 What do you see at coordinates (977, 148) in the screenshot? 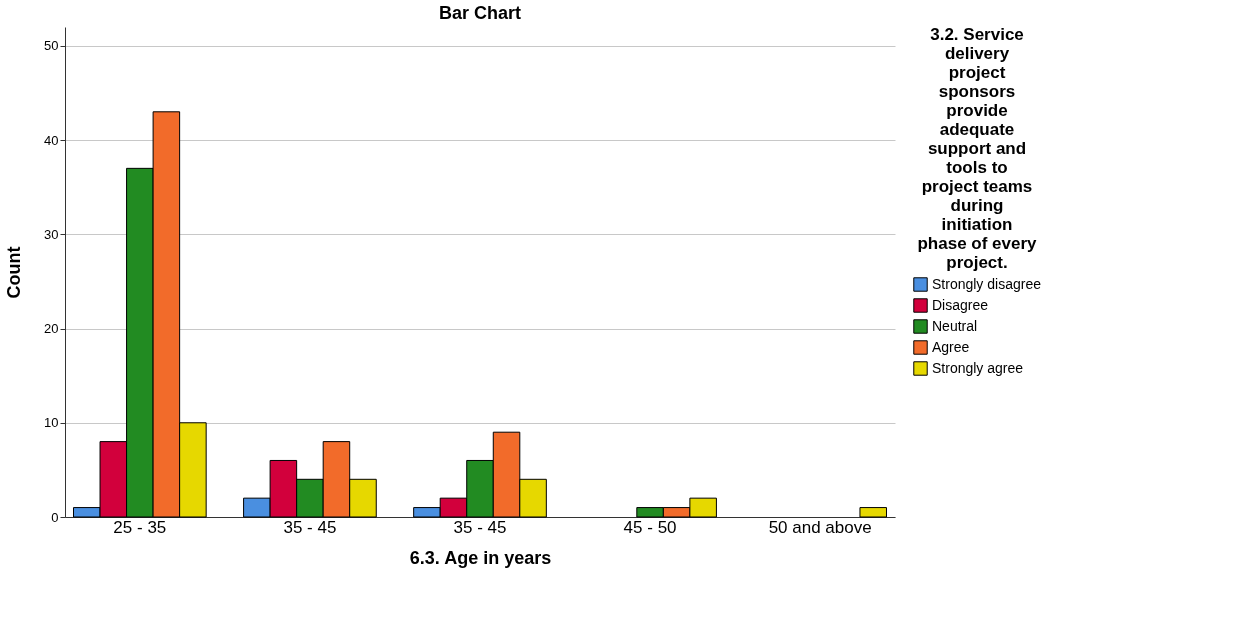
I see `text: 3.2. Service delivery project sponsors provide adequate support and tools to project teams during initiation phase of every project.` at bounding box center [977, 148].